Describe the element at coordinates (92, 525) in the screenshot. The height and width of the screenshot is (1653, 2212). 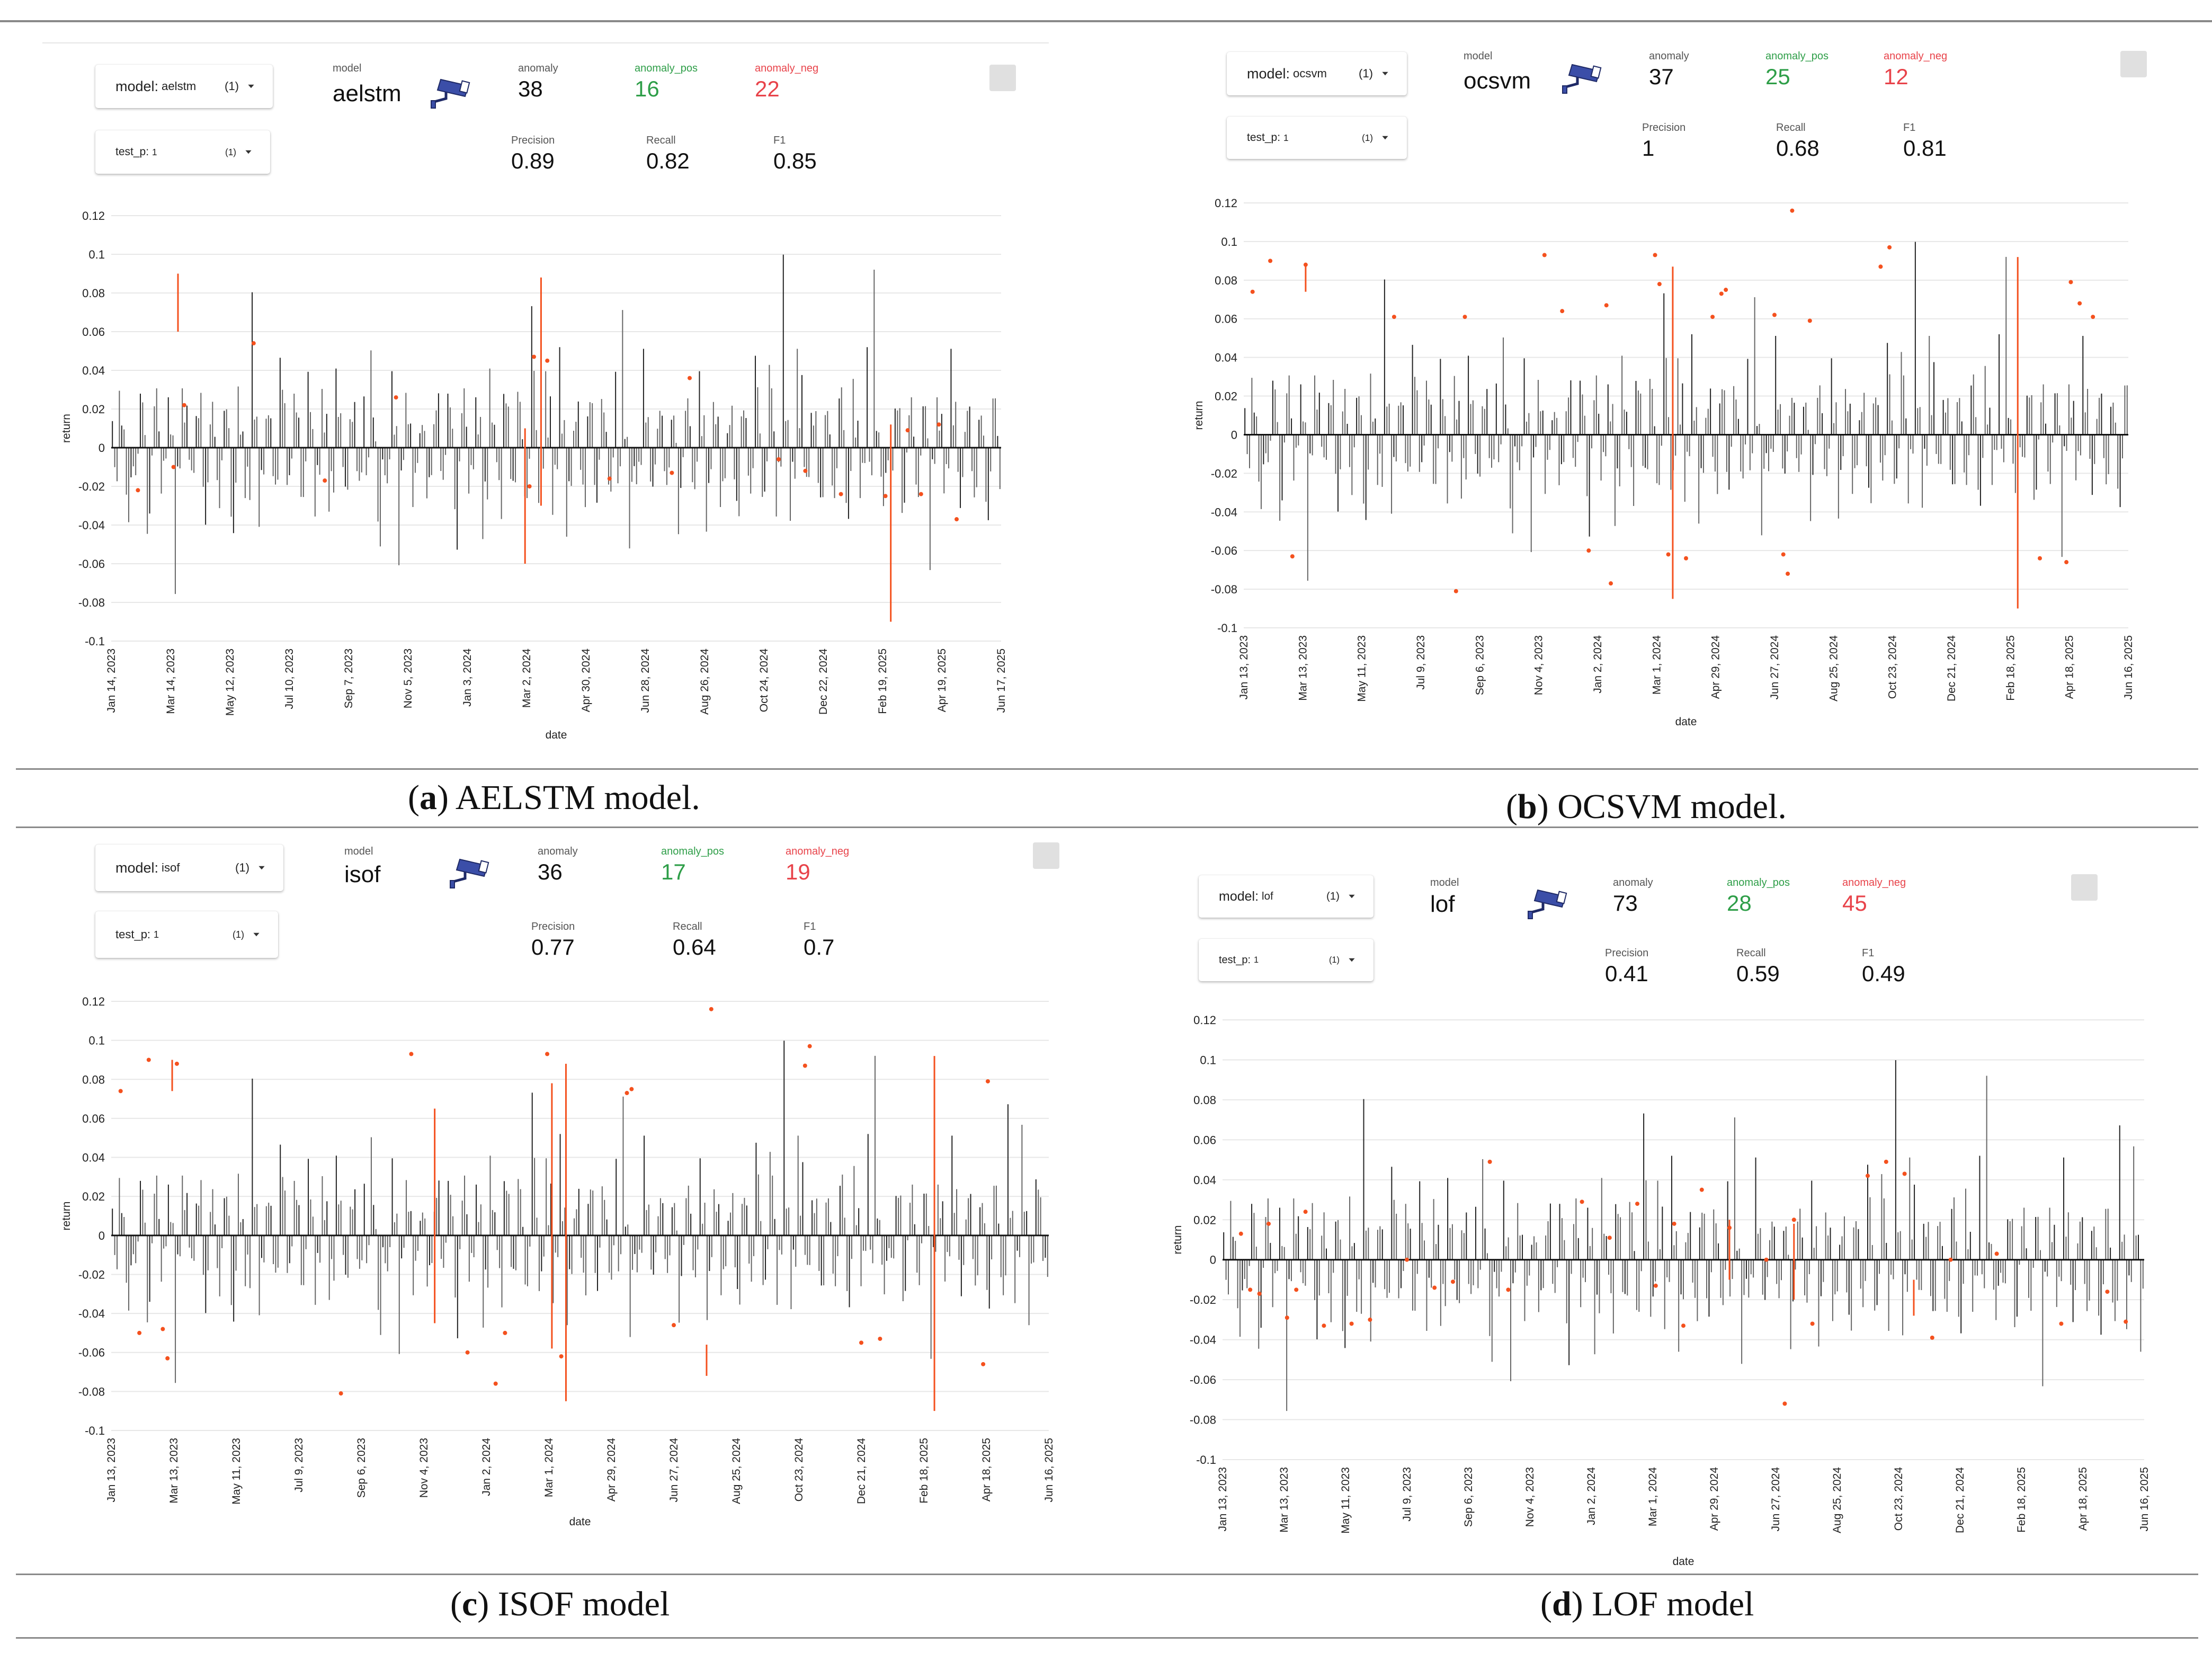
I see `panel-a-ytick-label: -0.04` at that location.